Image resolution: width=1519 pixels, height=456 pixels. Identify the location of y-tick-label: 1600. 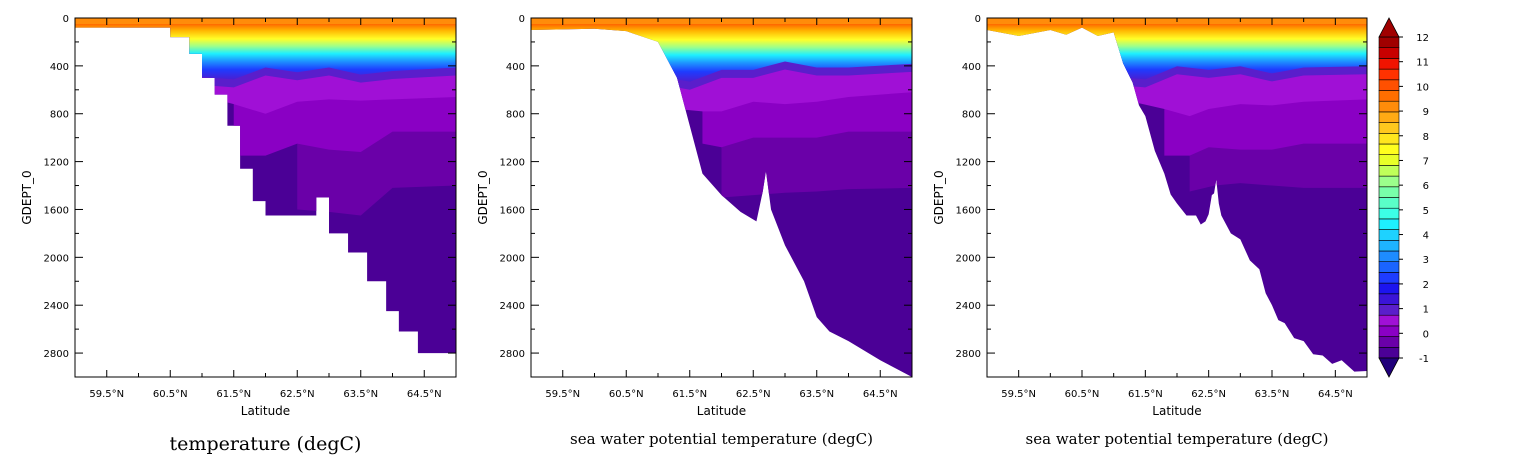
(968, 210).